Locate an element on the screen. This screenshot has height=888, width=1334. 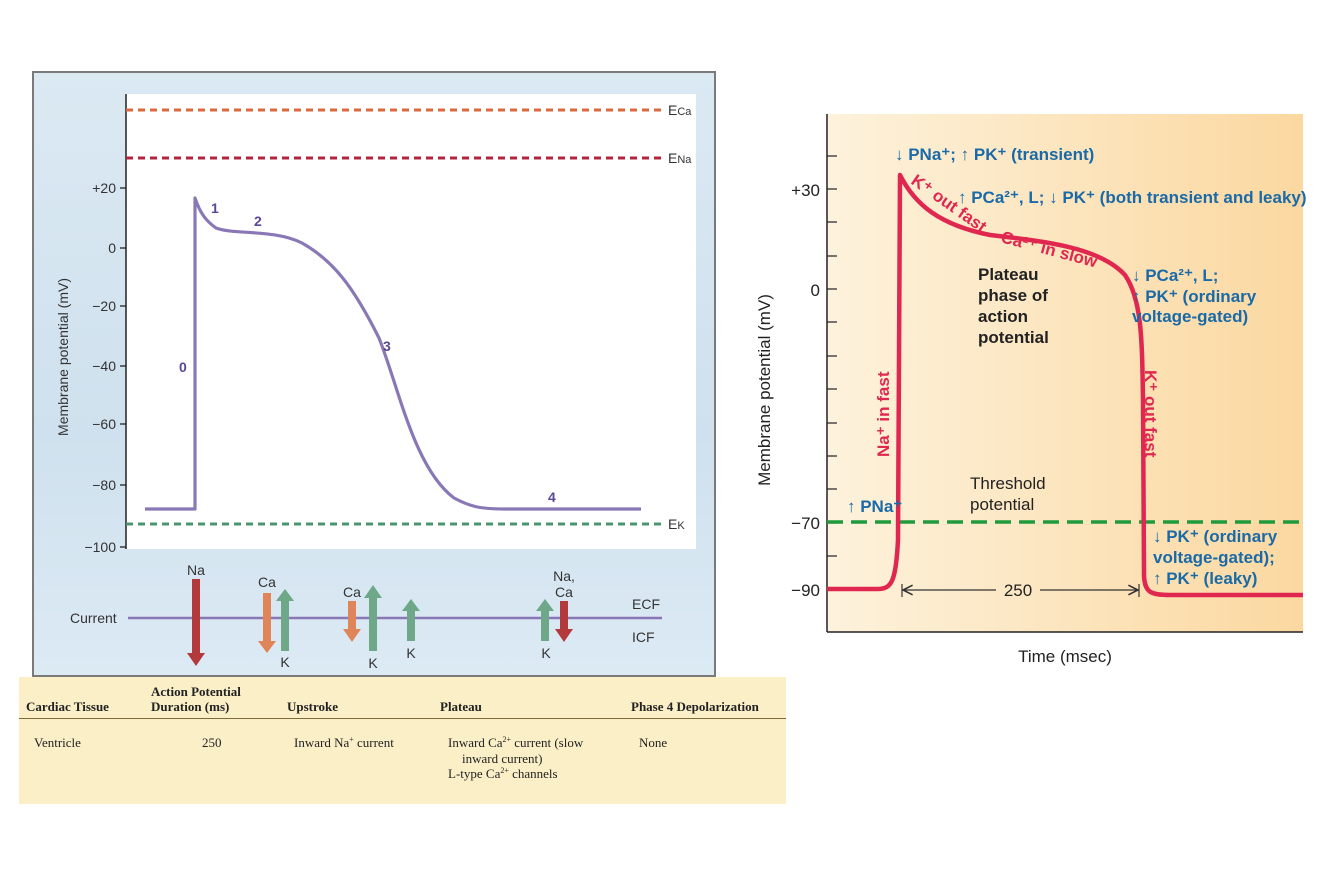
ion-current-arrows is located at coordinates (380, 622).